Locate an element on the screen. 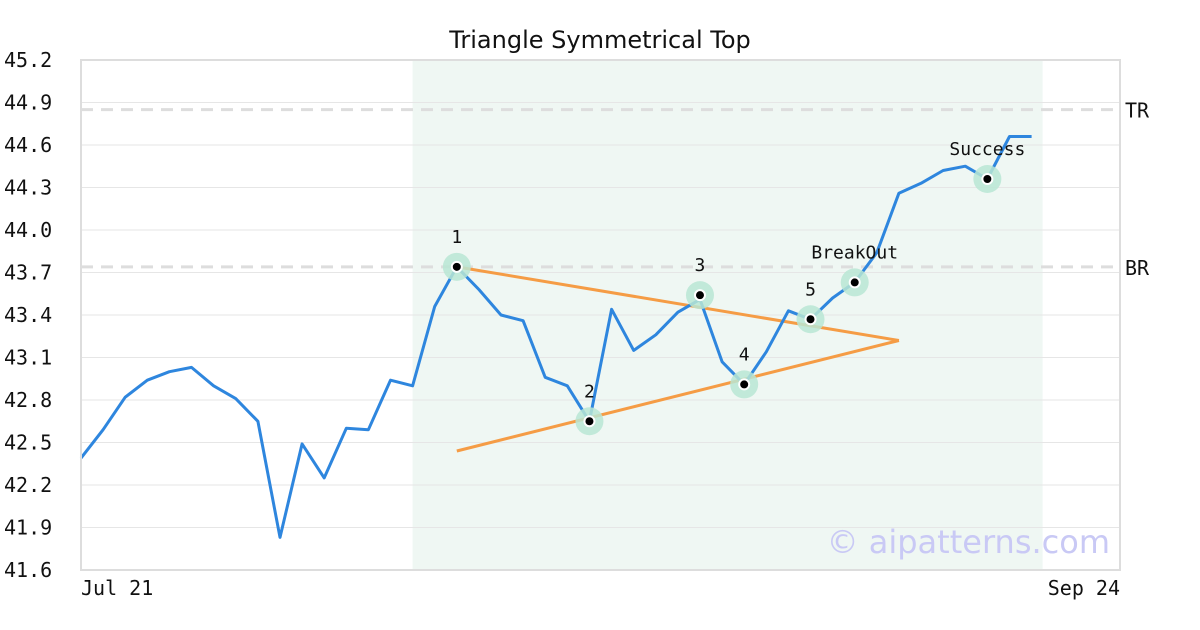  marker-label: BreakOut is located at coordinates (854, 252).